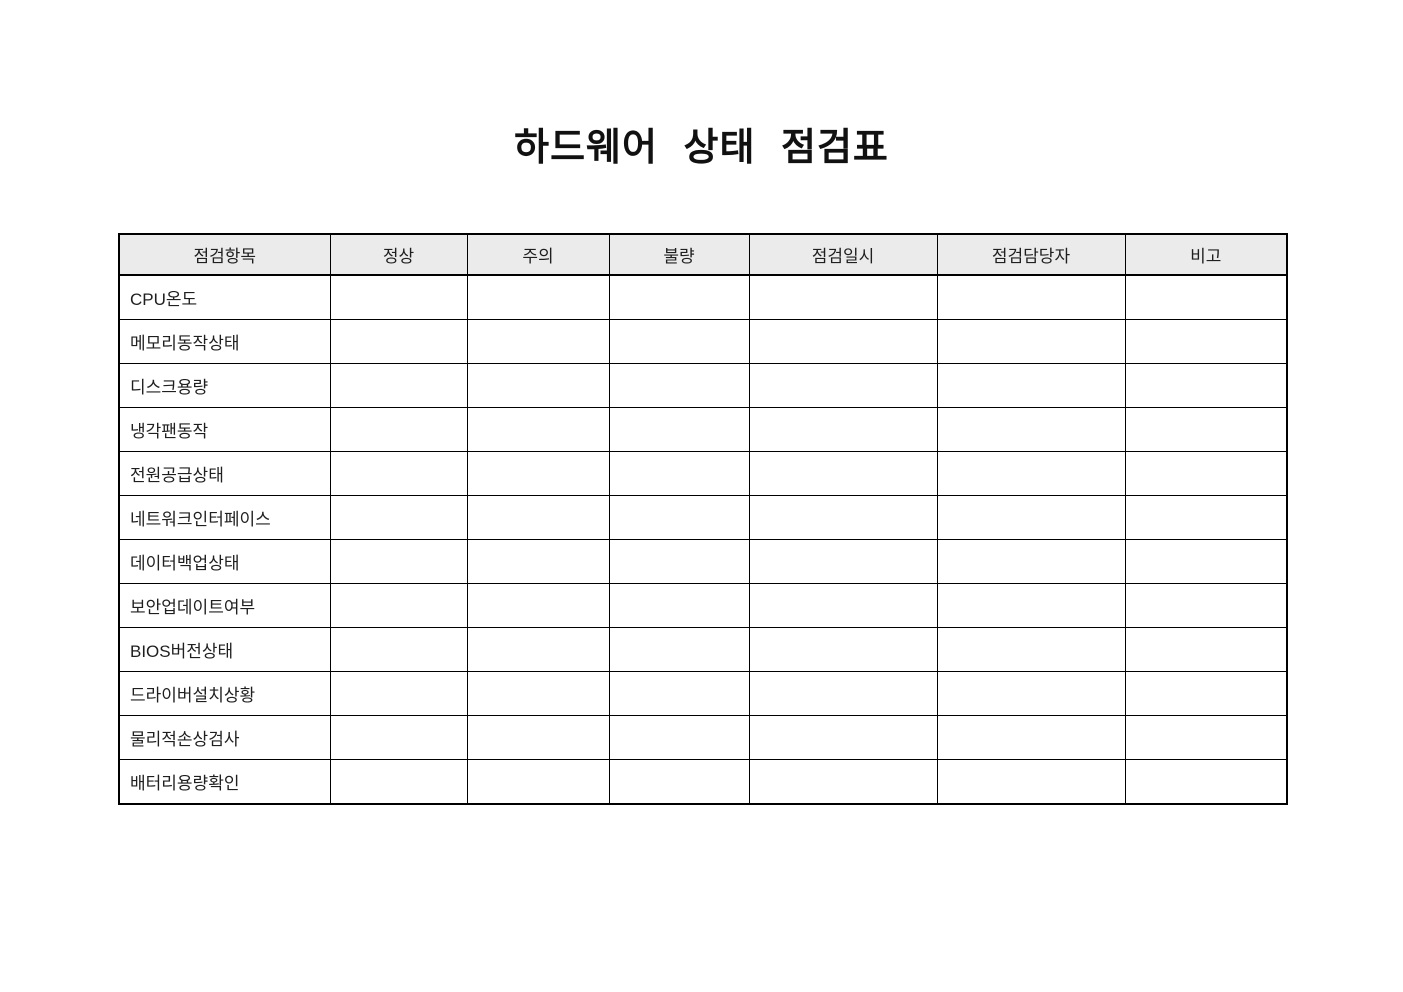 Image resolution: width=1403 pixels, height=992 pixels. I want to click on table-row: 냉각팬동작, so click(703, 429).